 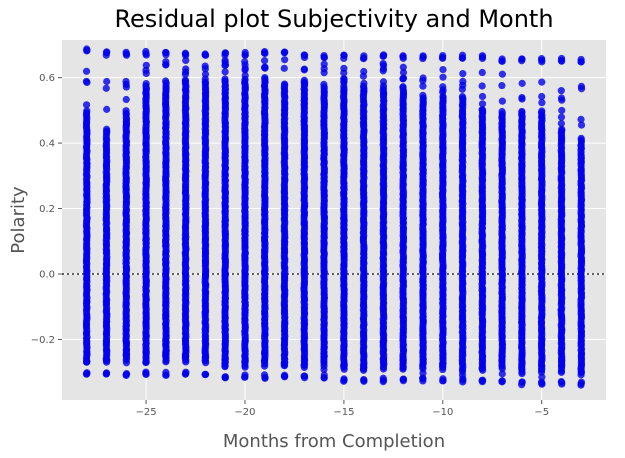 I want to click on y-tick-label-1: 0.0, so click(x=47, y=275).